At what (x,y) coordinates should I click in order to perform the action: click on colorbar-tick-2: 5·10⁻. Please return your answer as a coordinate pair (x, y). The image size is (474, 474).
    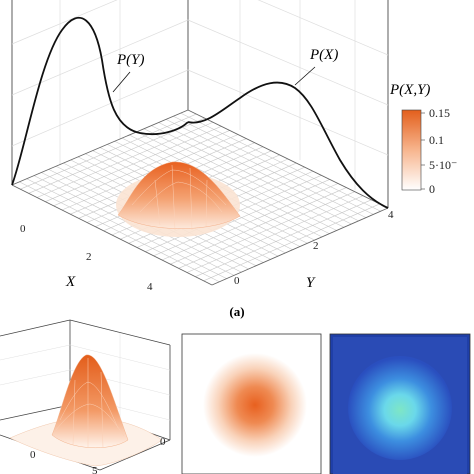
    Looking at the image, I should click on (443, 165).